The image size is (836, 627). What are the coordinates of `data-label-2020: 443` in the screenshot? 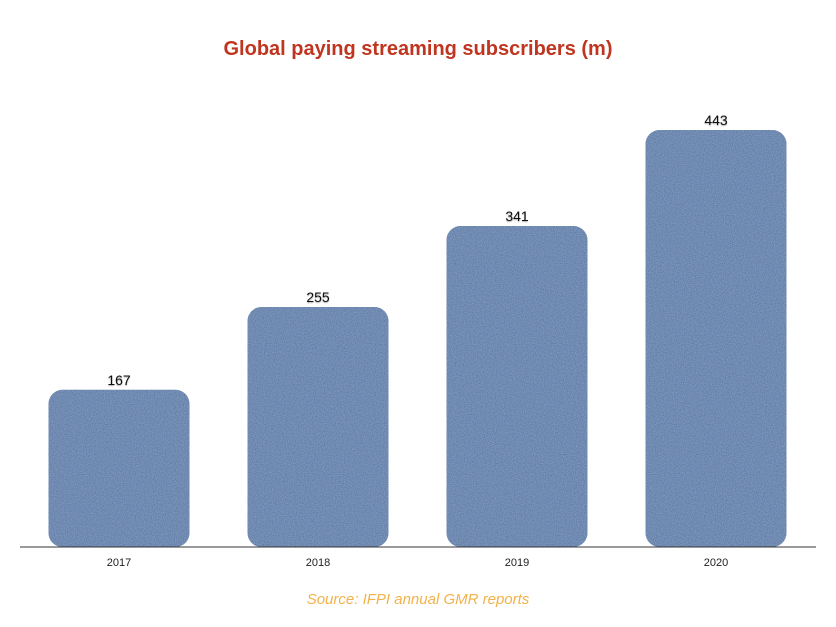 It's located at (716, 120).